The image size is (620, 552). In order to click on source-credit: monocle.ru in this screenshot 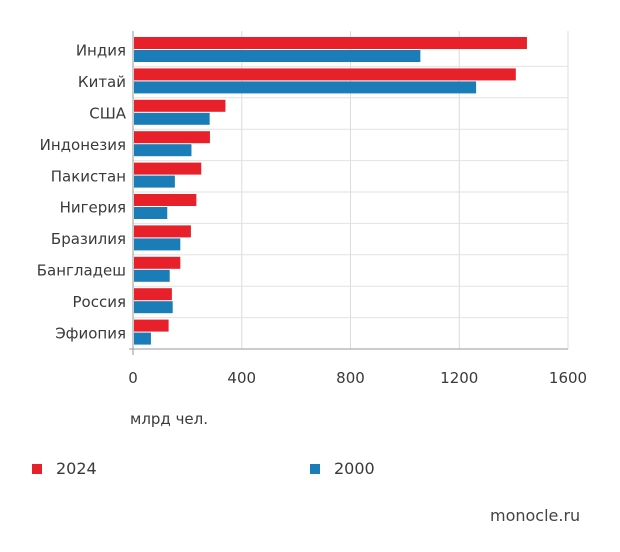, I will do `click(535, 515)`.